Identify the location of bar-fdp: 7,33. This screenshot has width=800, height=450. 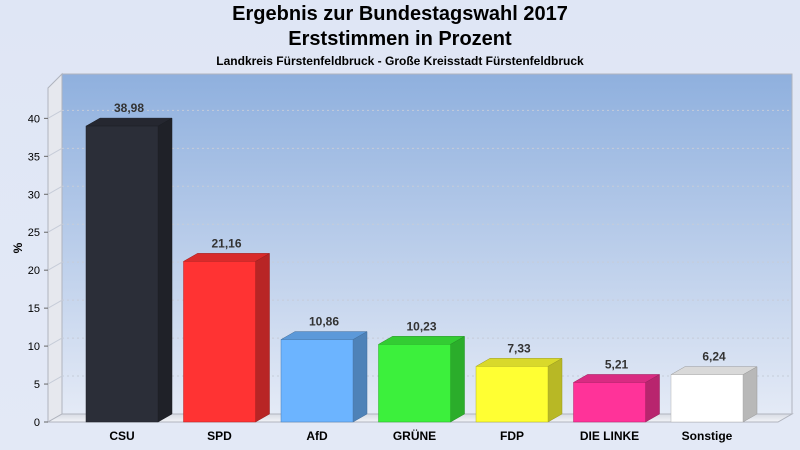
(519, 382).